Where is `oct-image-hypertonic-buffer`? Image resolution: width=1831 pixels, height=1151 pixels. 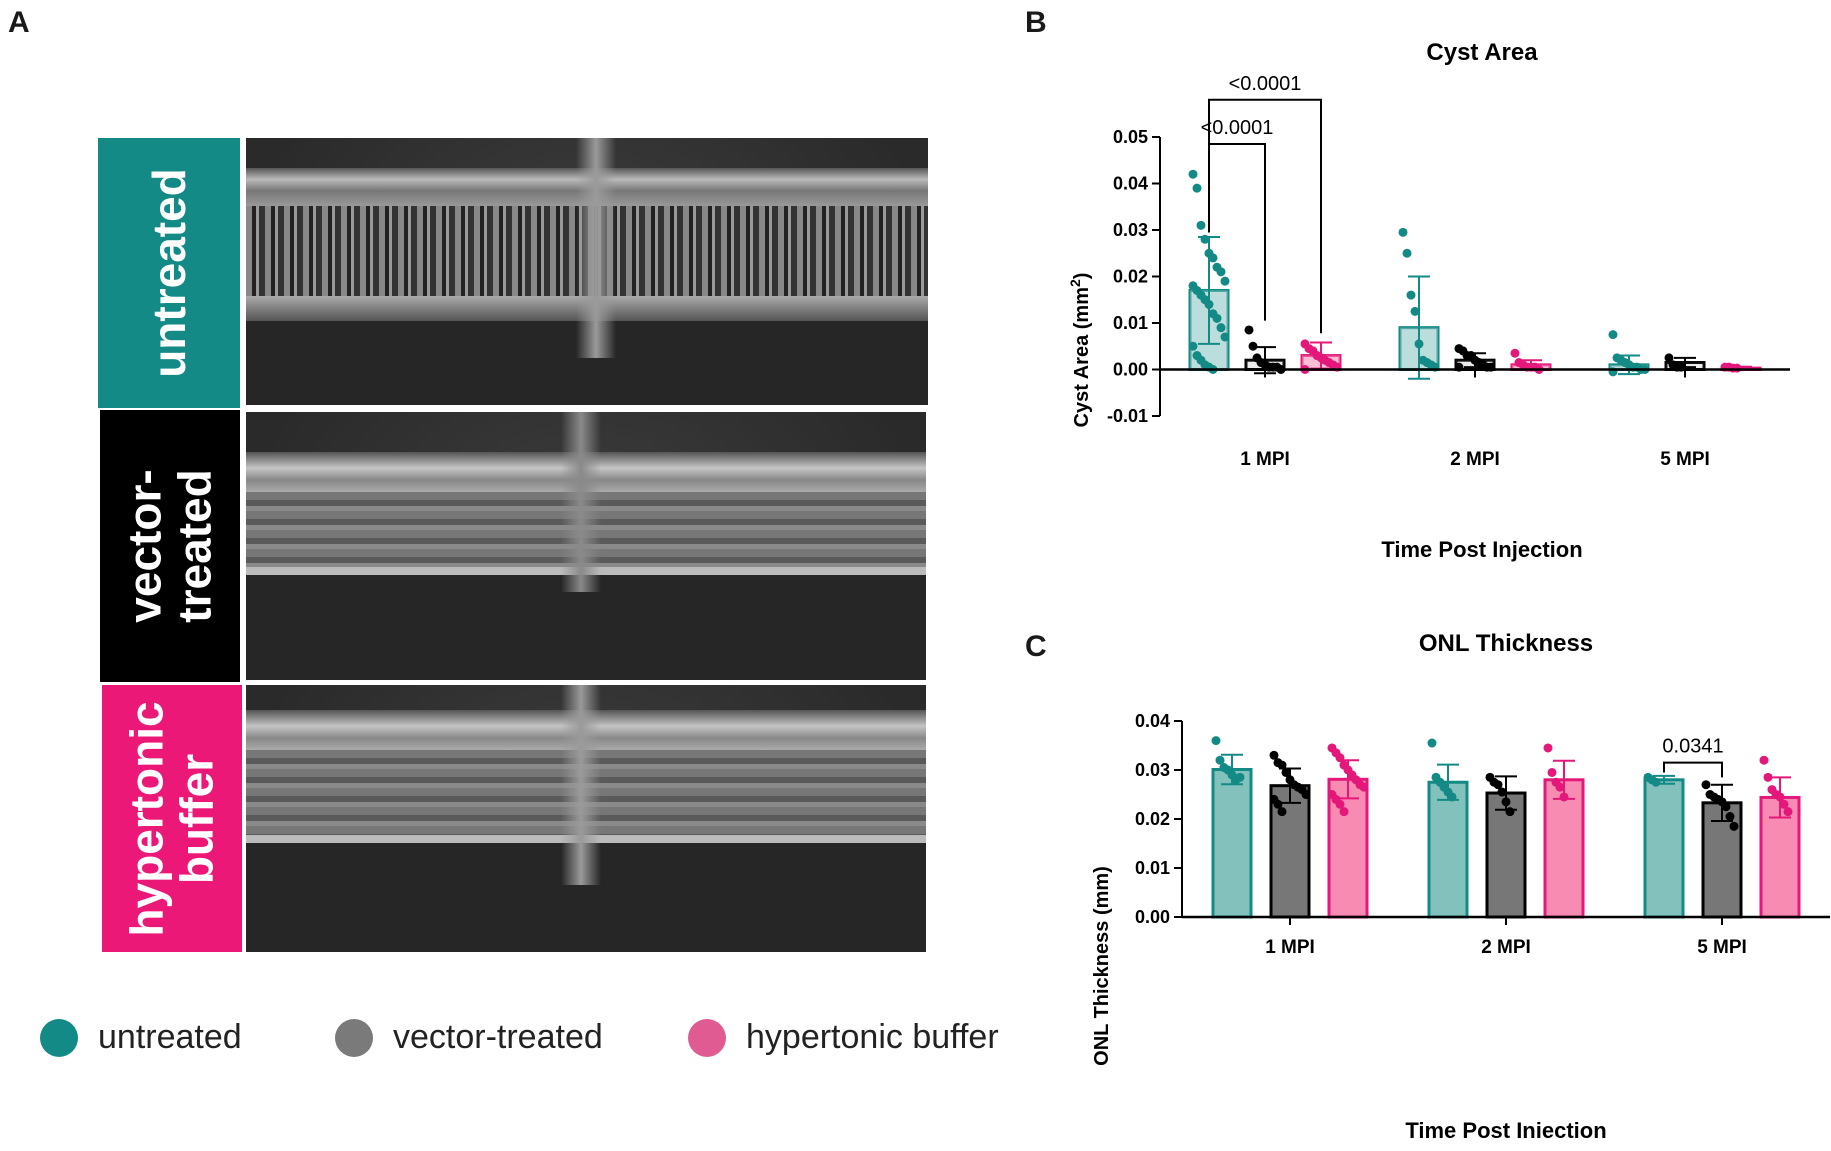
oct-image-hypertonic-buffer is located at coordinates (586, 818).